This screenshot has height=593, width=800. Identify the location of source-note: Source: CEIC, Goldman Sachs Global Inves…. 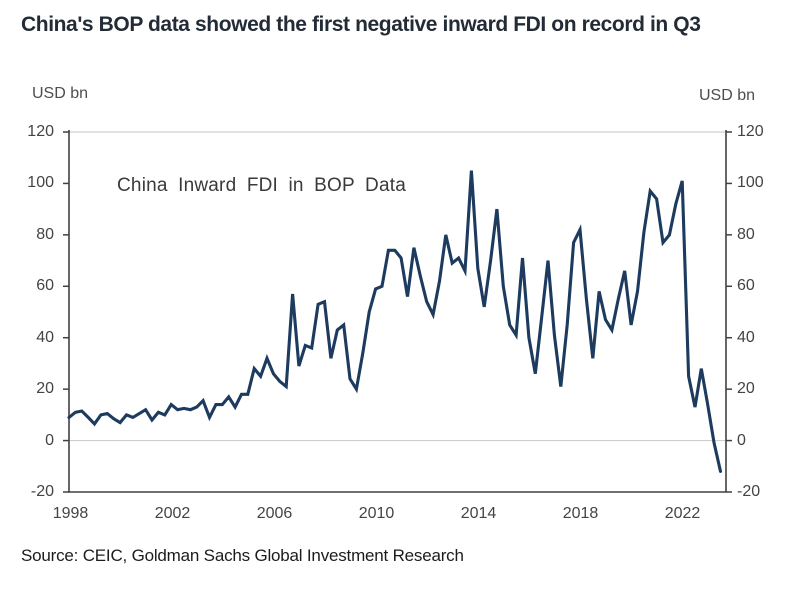
(242, 555).